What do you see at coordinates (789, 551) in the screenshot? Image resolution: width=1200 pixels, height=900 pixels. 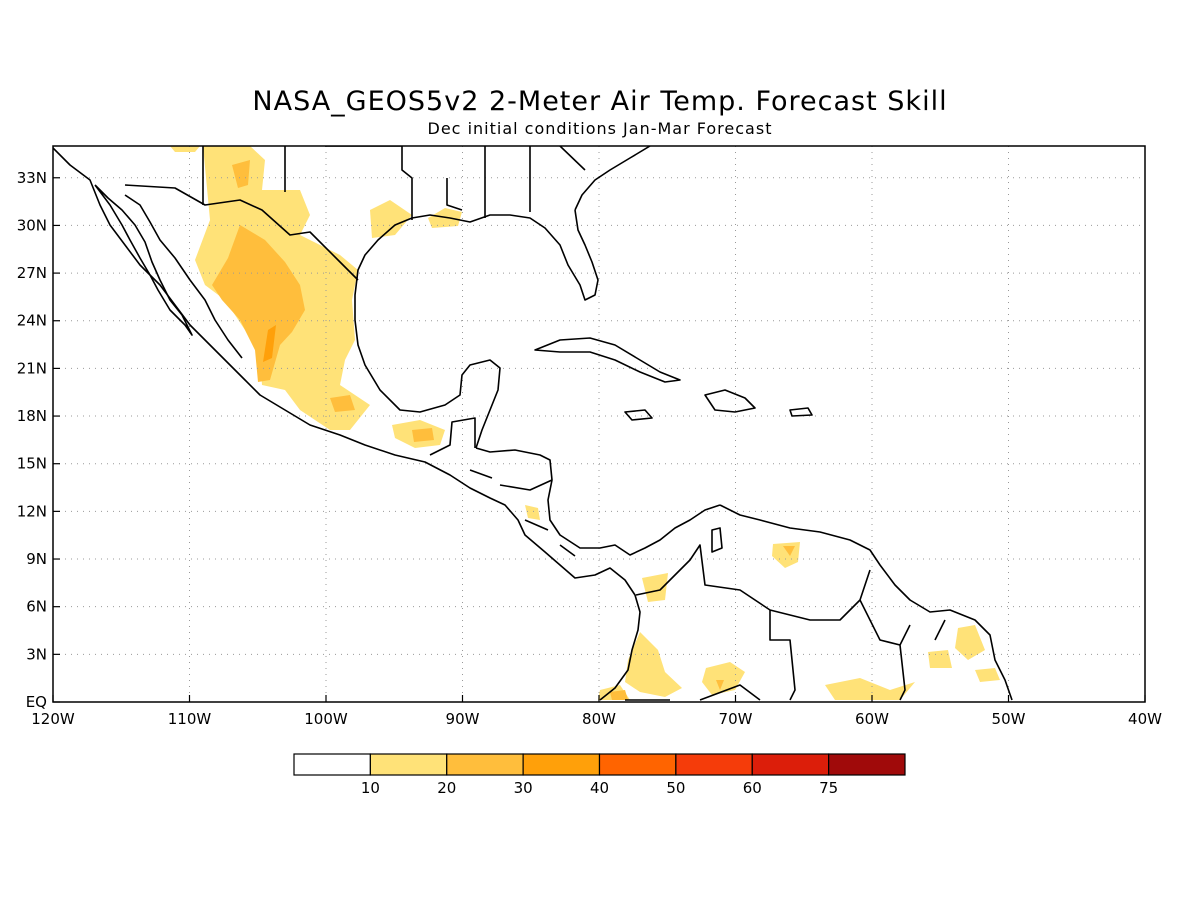 I see `shade-ven-medium` at bounding box center [789, 551].